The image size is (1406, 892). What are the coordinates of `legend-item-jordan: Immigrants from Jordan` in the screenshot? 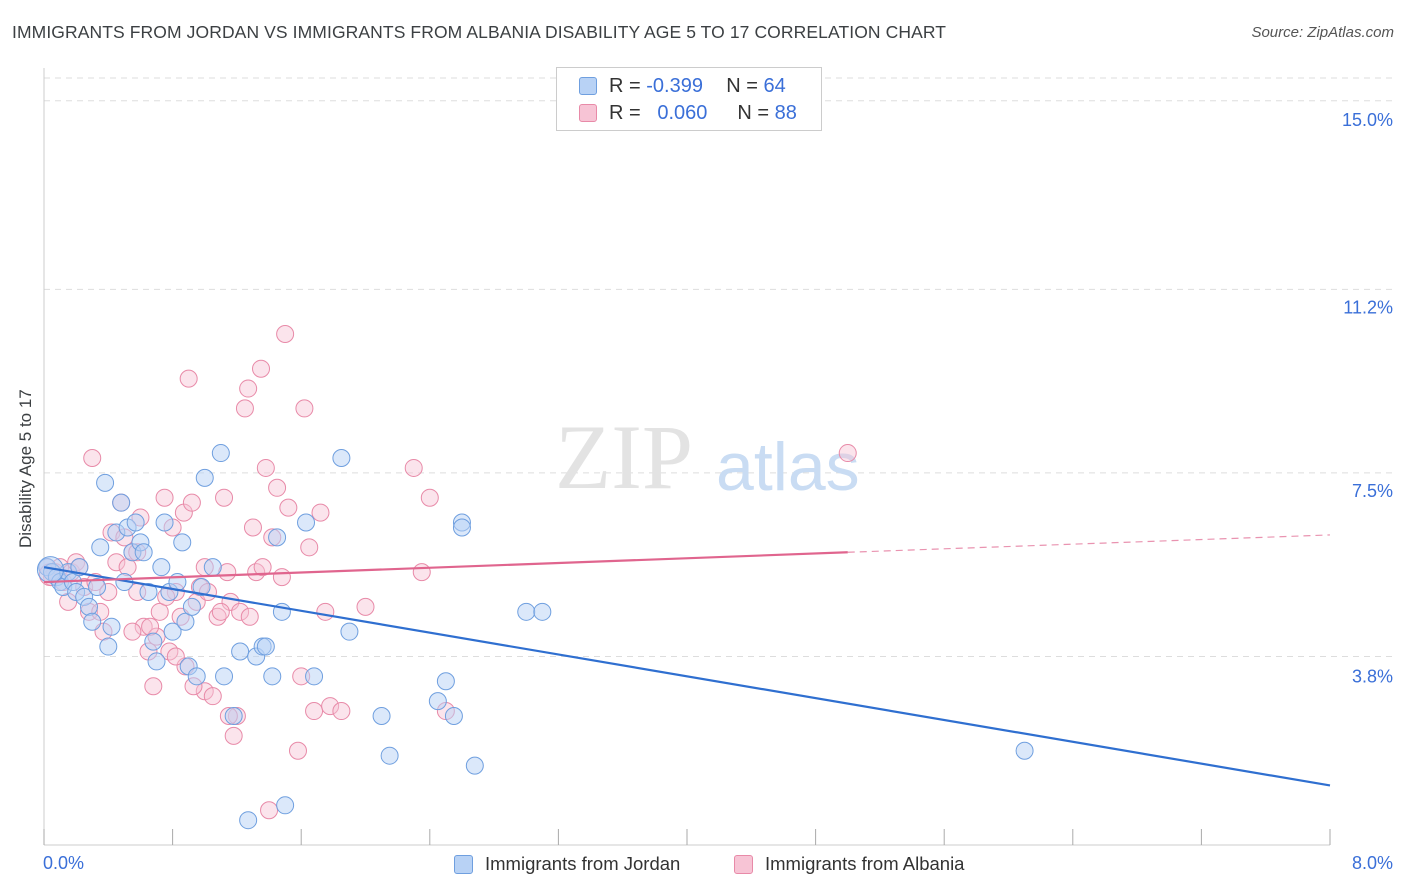 It's located at (567, 864).